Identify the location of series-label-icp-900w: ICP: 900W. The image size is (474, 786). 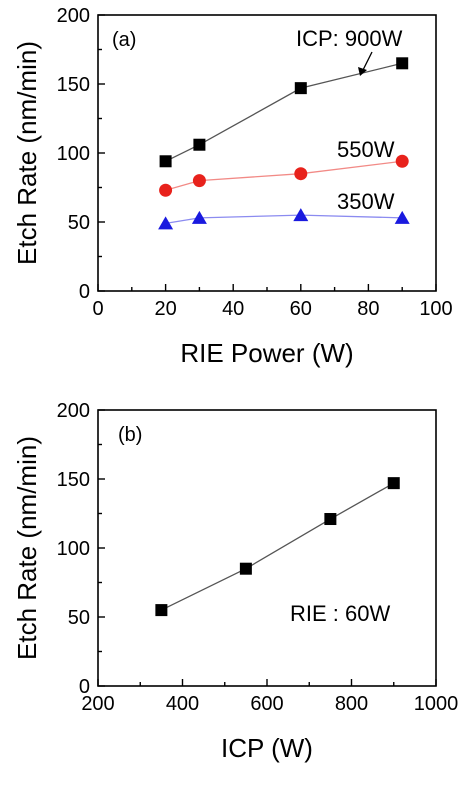
(349, 38).